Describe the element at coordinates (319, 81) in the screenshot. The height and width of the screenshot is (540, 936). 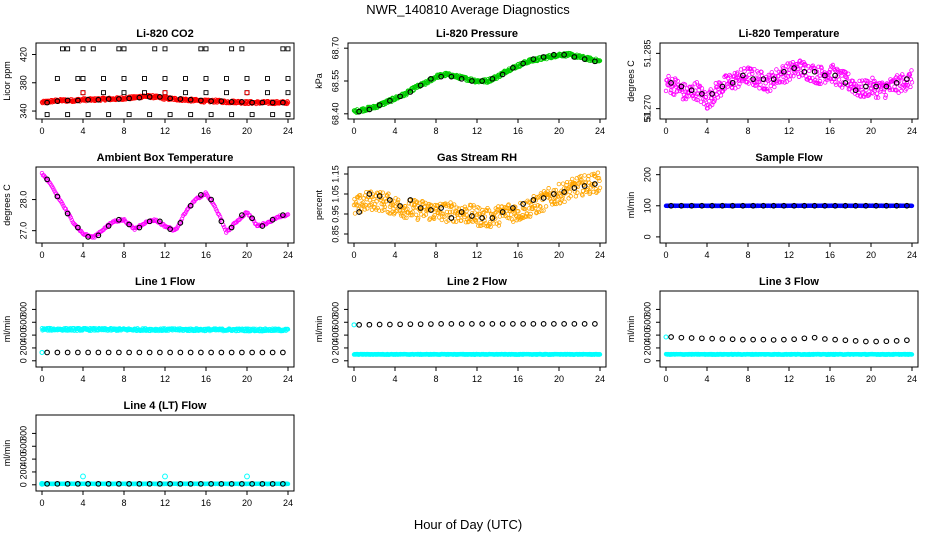
I see `y-axis-label: kPa` at that location.